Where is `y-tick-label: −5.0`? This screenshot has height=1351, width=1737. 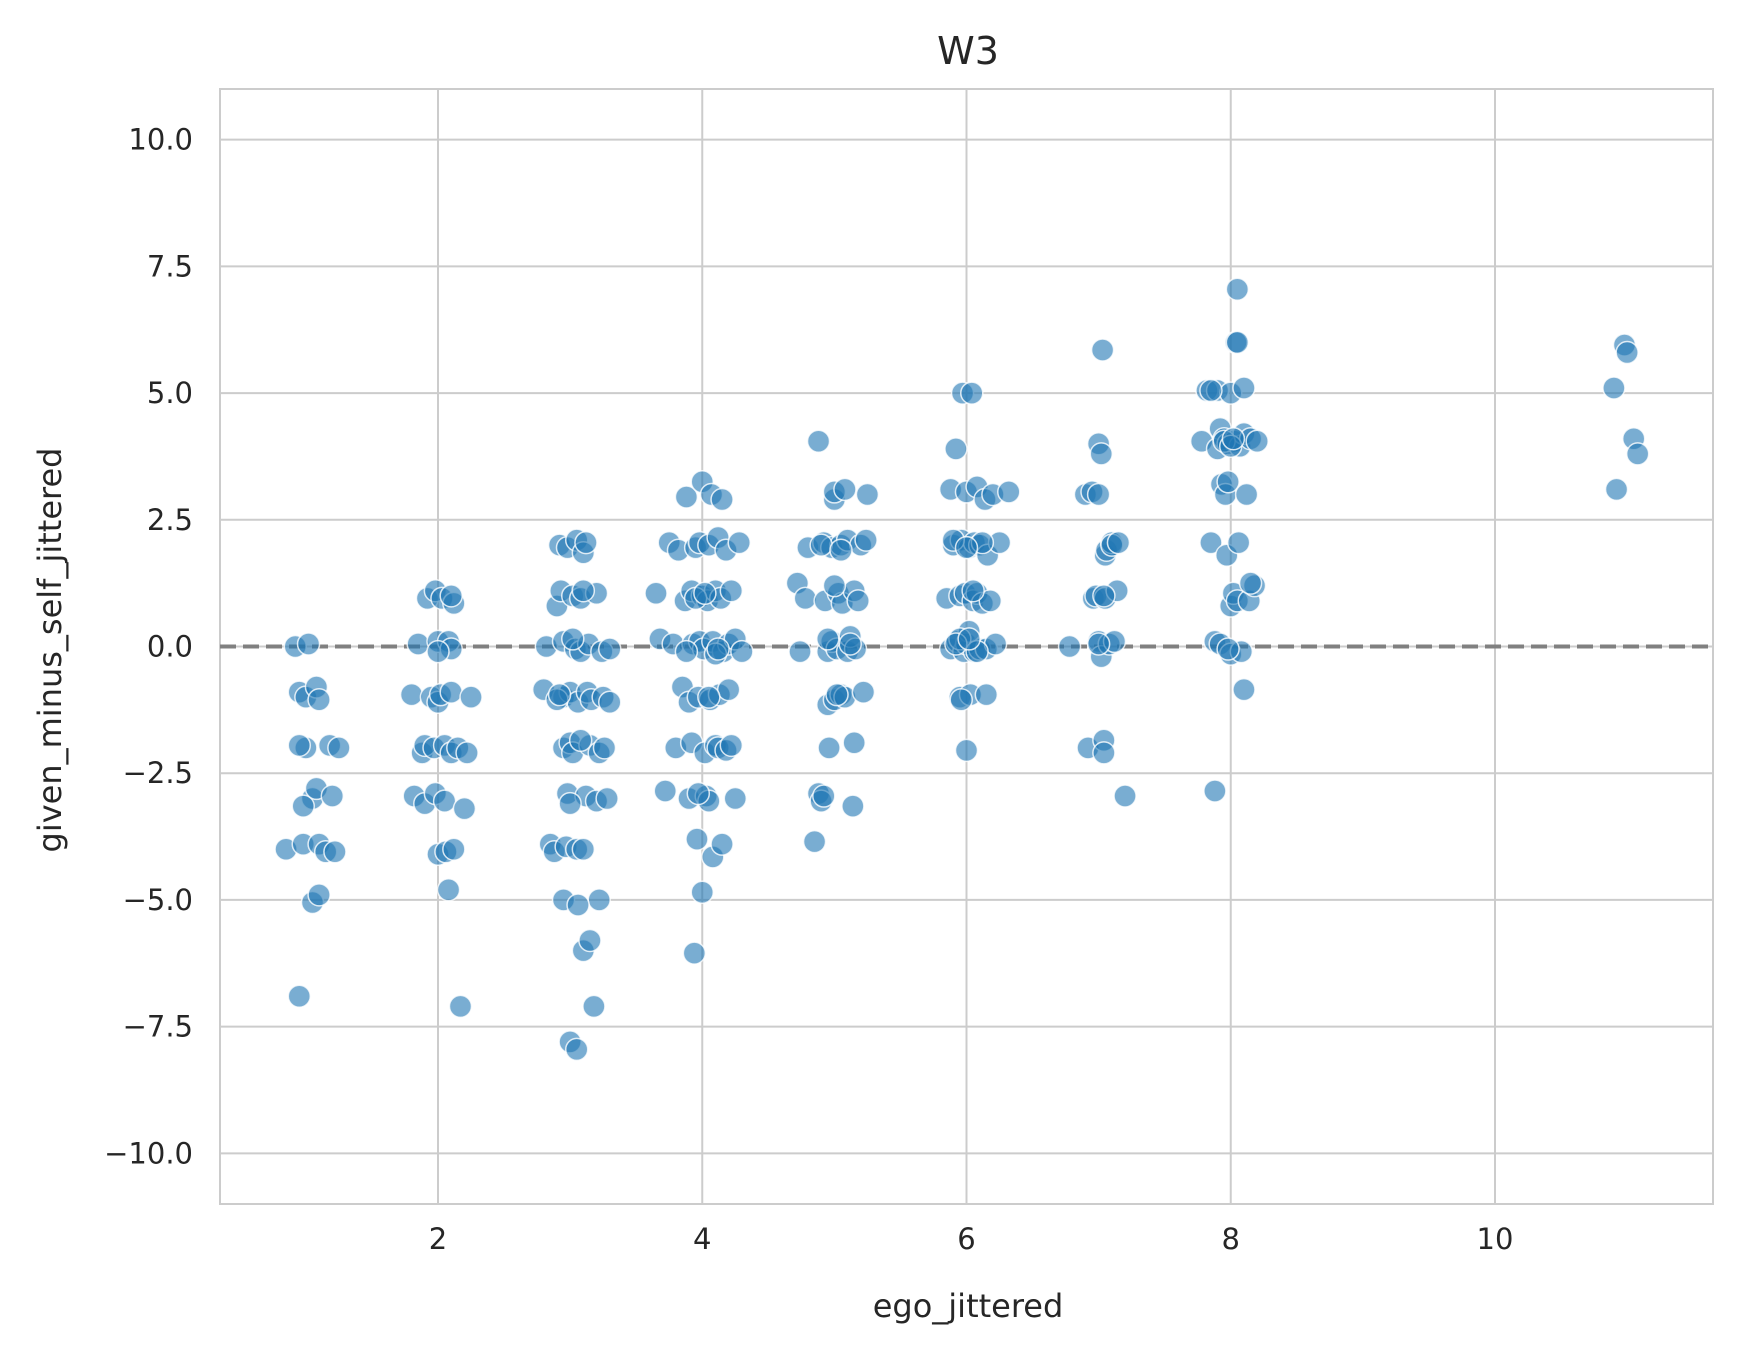
y-tick-label: −5.0 is located at coordinates (158, 900).